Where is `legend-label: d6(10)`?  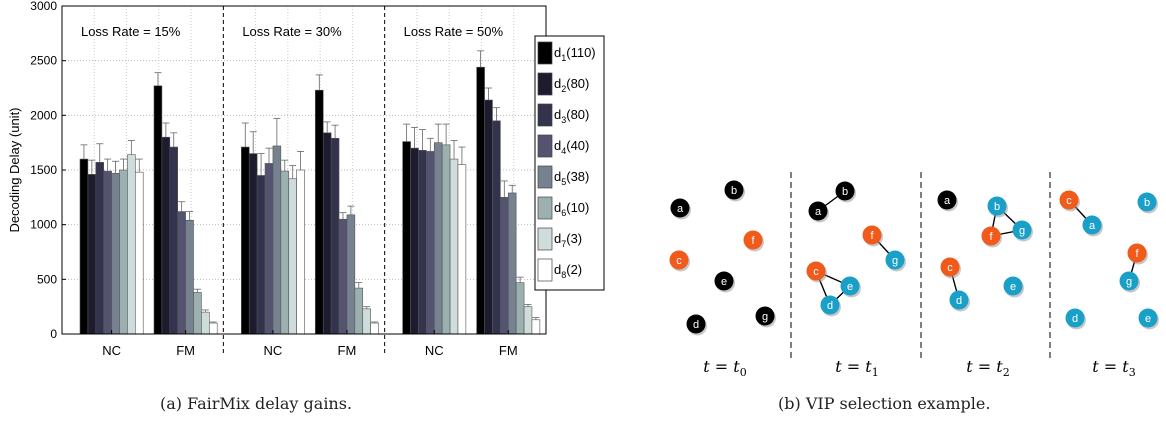
legend-label: d6(10) is located at coordinates (571, 209).